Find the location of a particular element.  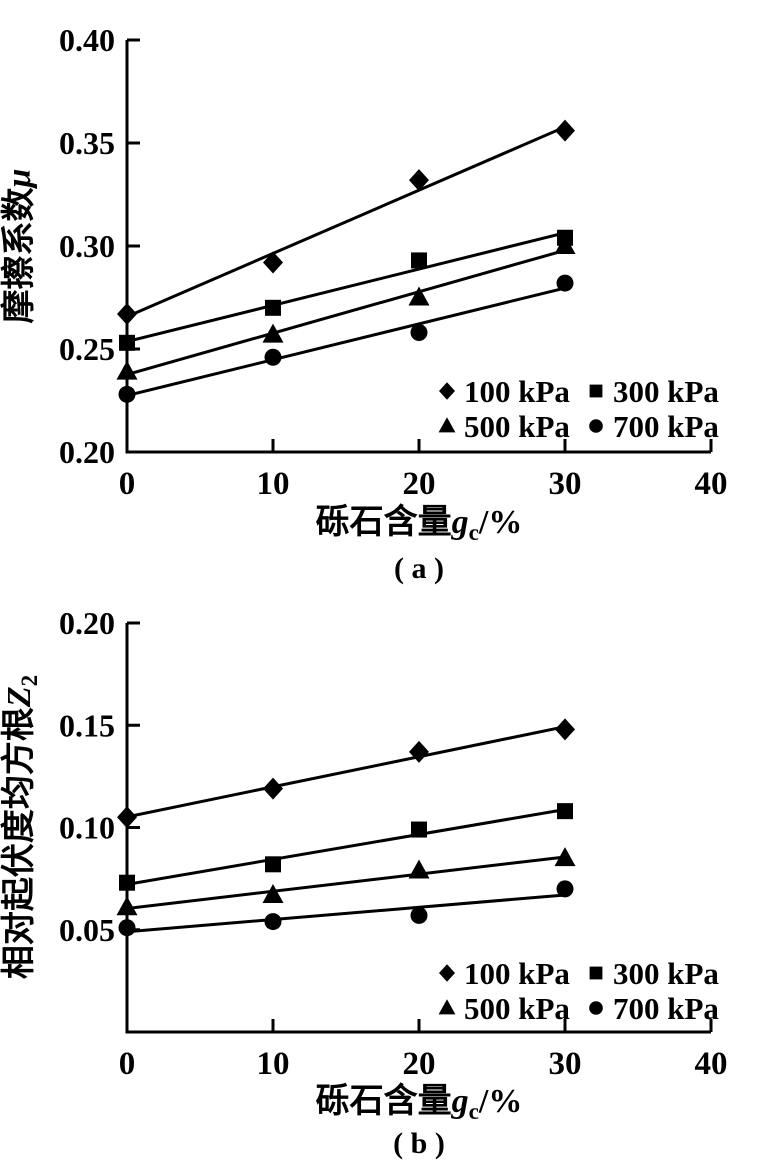

y-tick-label: 0.05 is located at coordinates (87, 930).